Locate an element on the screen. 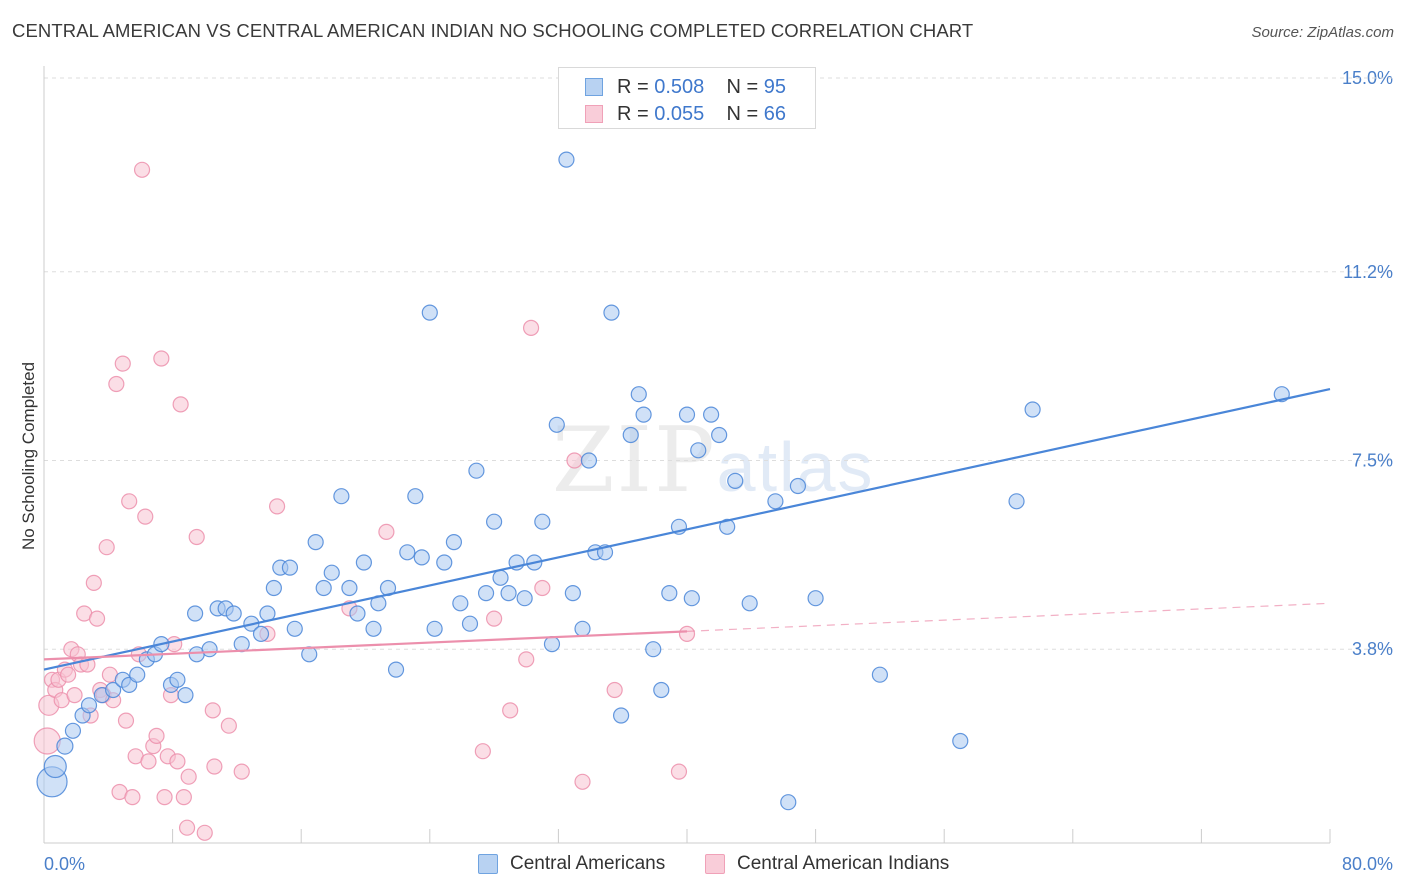 The height and width of the screenshot is (892, 1406). legend-r-label: R = is located at coordinates (636, 114).